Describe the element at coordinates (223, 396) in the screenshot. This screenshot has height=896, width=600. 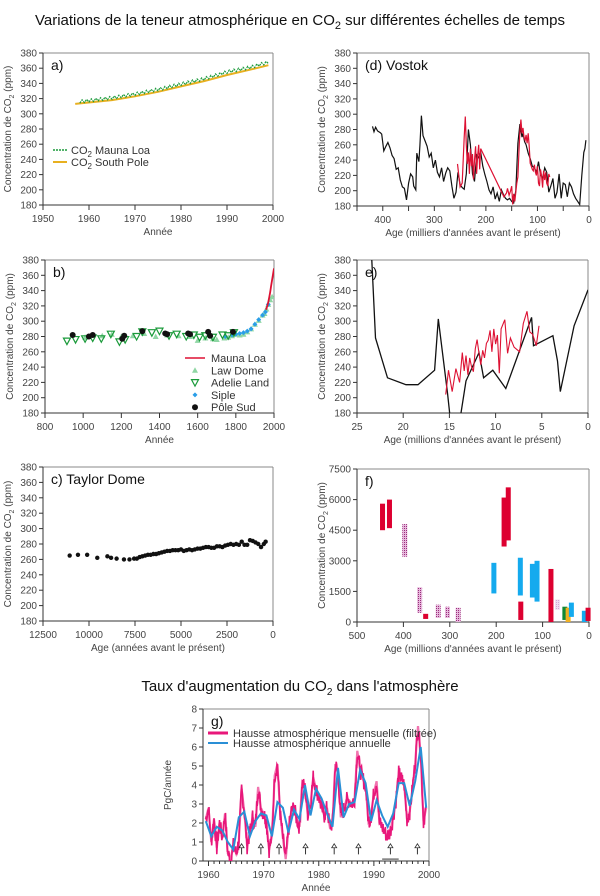
I see `legend-label: Siple` at that location.